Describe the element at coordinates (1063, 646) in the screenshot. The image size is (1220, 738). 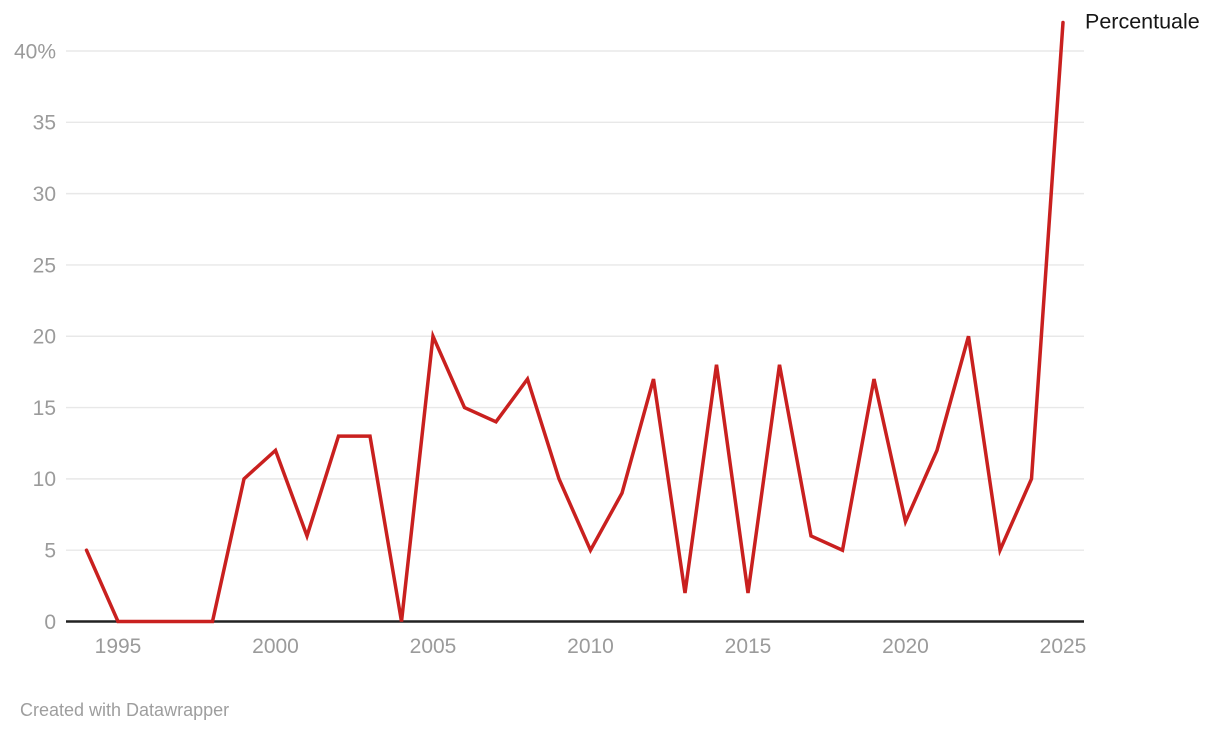
I see `x-tick-label-2025: 2025` at that location.